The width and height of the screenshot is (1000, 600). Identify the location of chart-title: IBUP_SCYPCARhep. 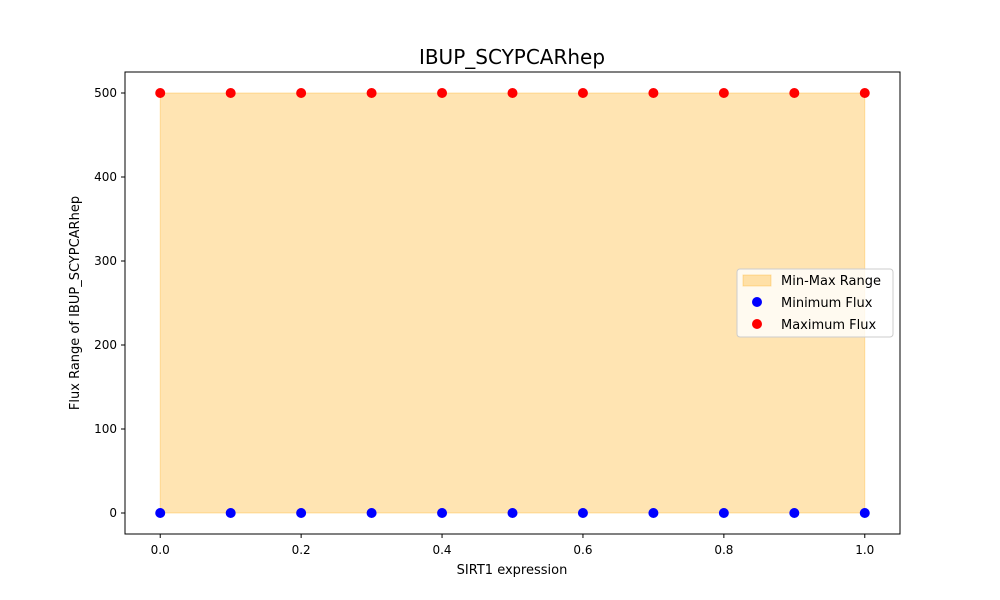
(512, 57).